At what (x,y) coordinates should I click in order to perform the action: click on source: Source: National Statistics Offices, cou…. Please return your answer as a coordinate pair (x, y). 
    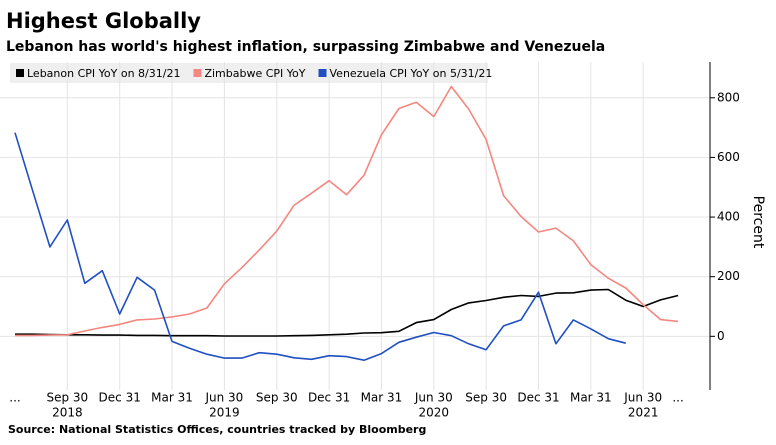
    Looking at the image, I should click on (217, 429).